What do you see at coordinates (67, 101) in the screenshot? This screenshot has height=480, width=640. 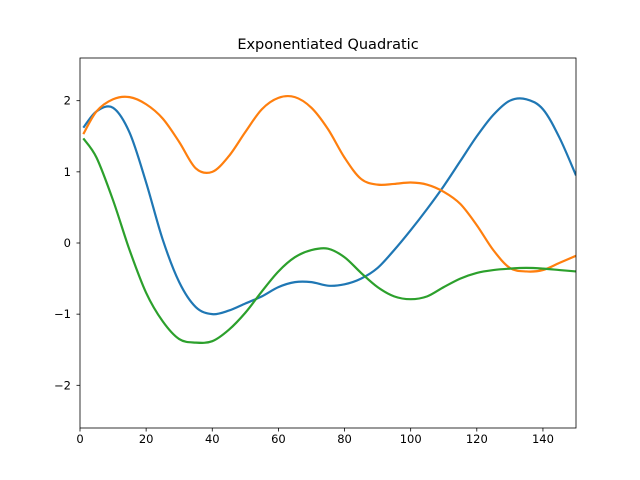 I see `y-tick-label: 2` at bounding box center [67, 101].